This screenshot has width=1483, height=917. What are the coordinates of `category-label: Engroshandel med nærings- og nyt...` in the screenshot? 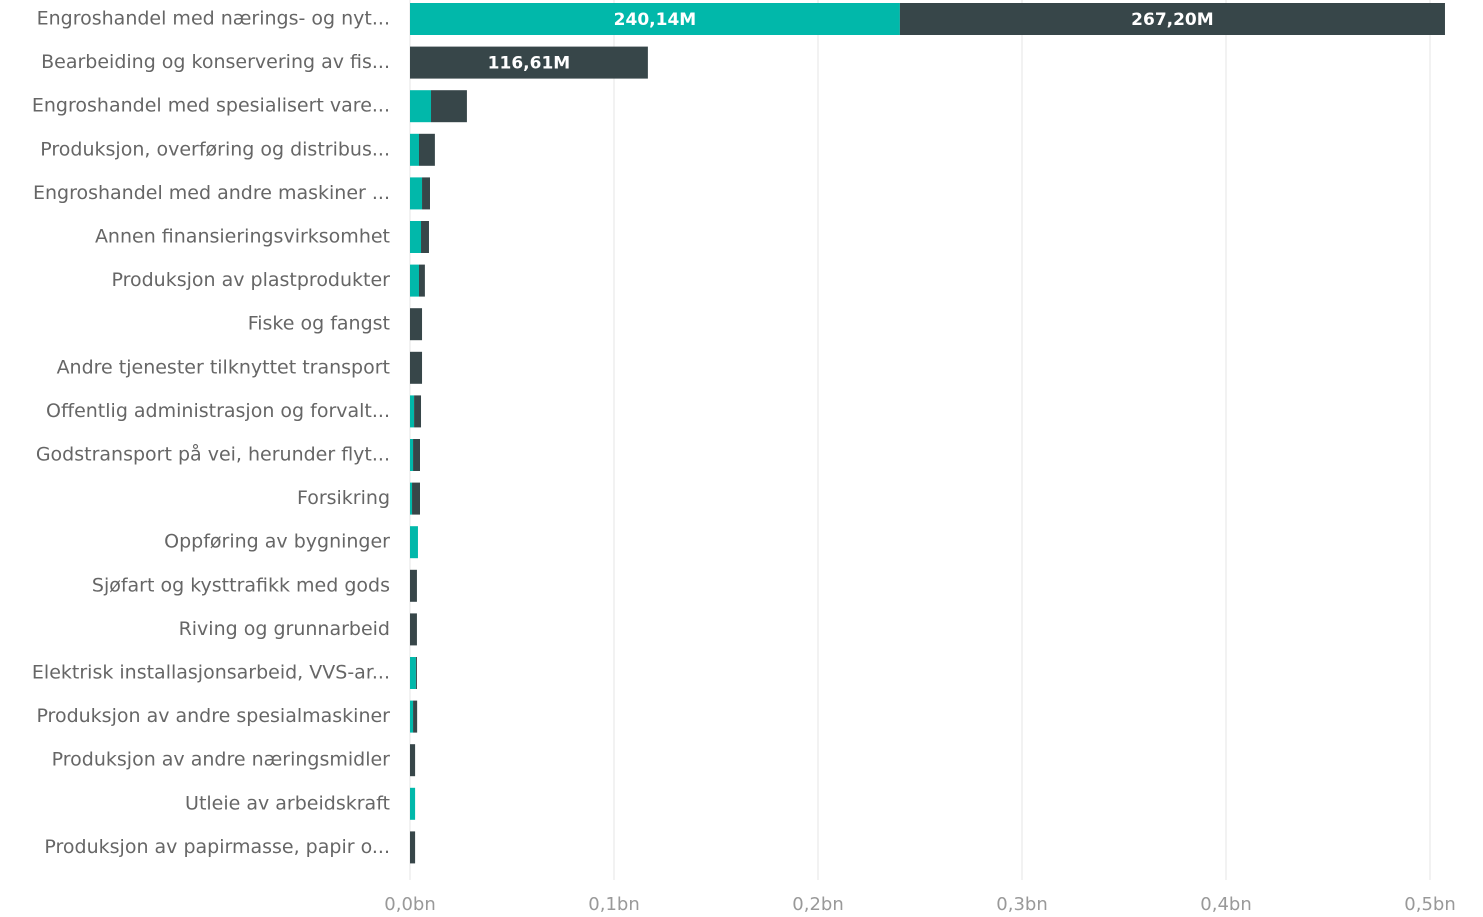 It's located at (213, 19).